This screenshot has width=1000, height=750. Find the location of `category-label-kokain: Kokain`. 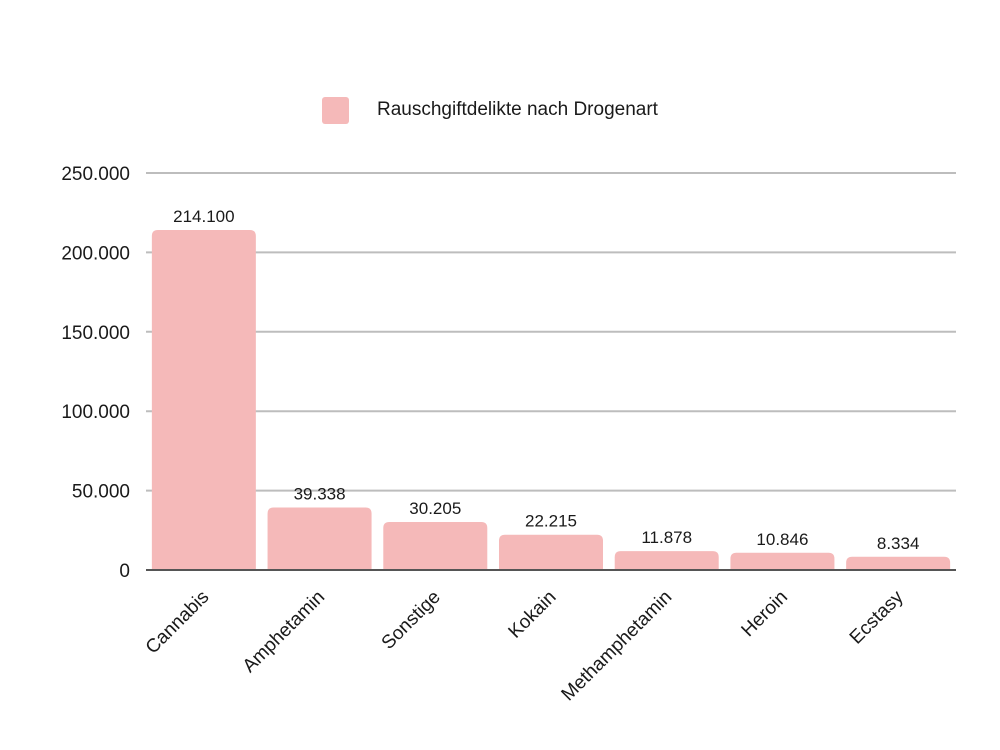

category-label-kokain: Kokain is located at coordinates (533, 615).